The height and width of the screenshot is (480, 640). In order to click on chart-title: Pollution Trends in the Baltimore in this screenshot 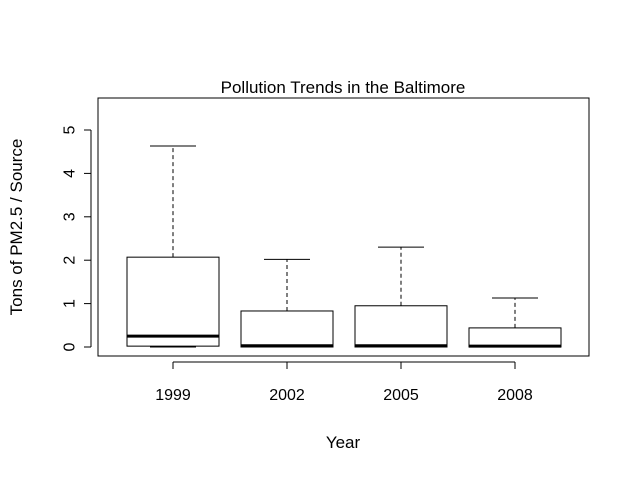, I will do `click(343, 87)`.